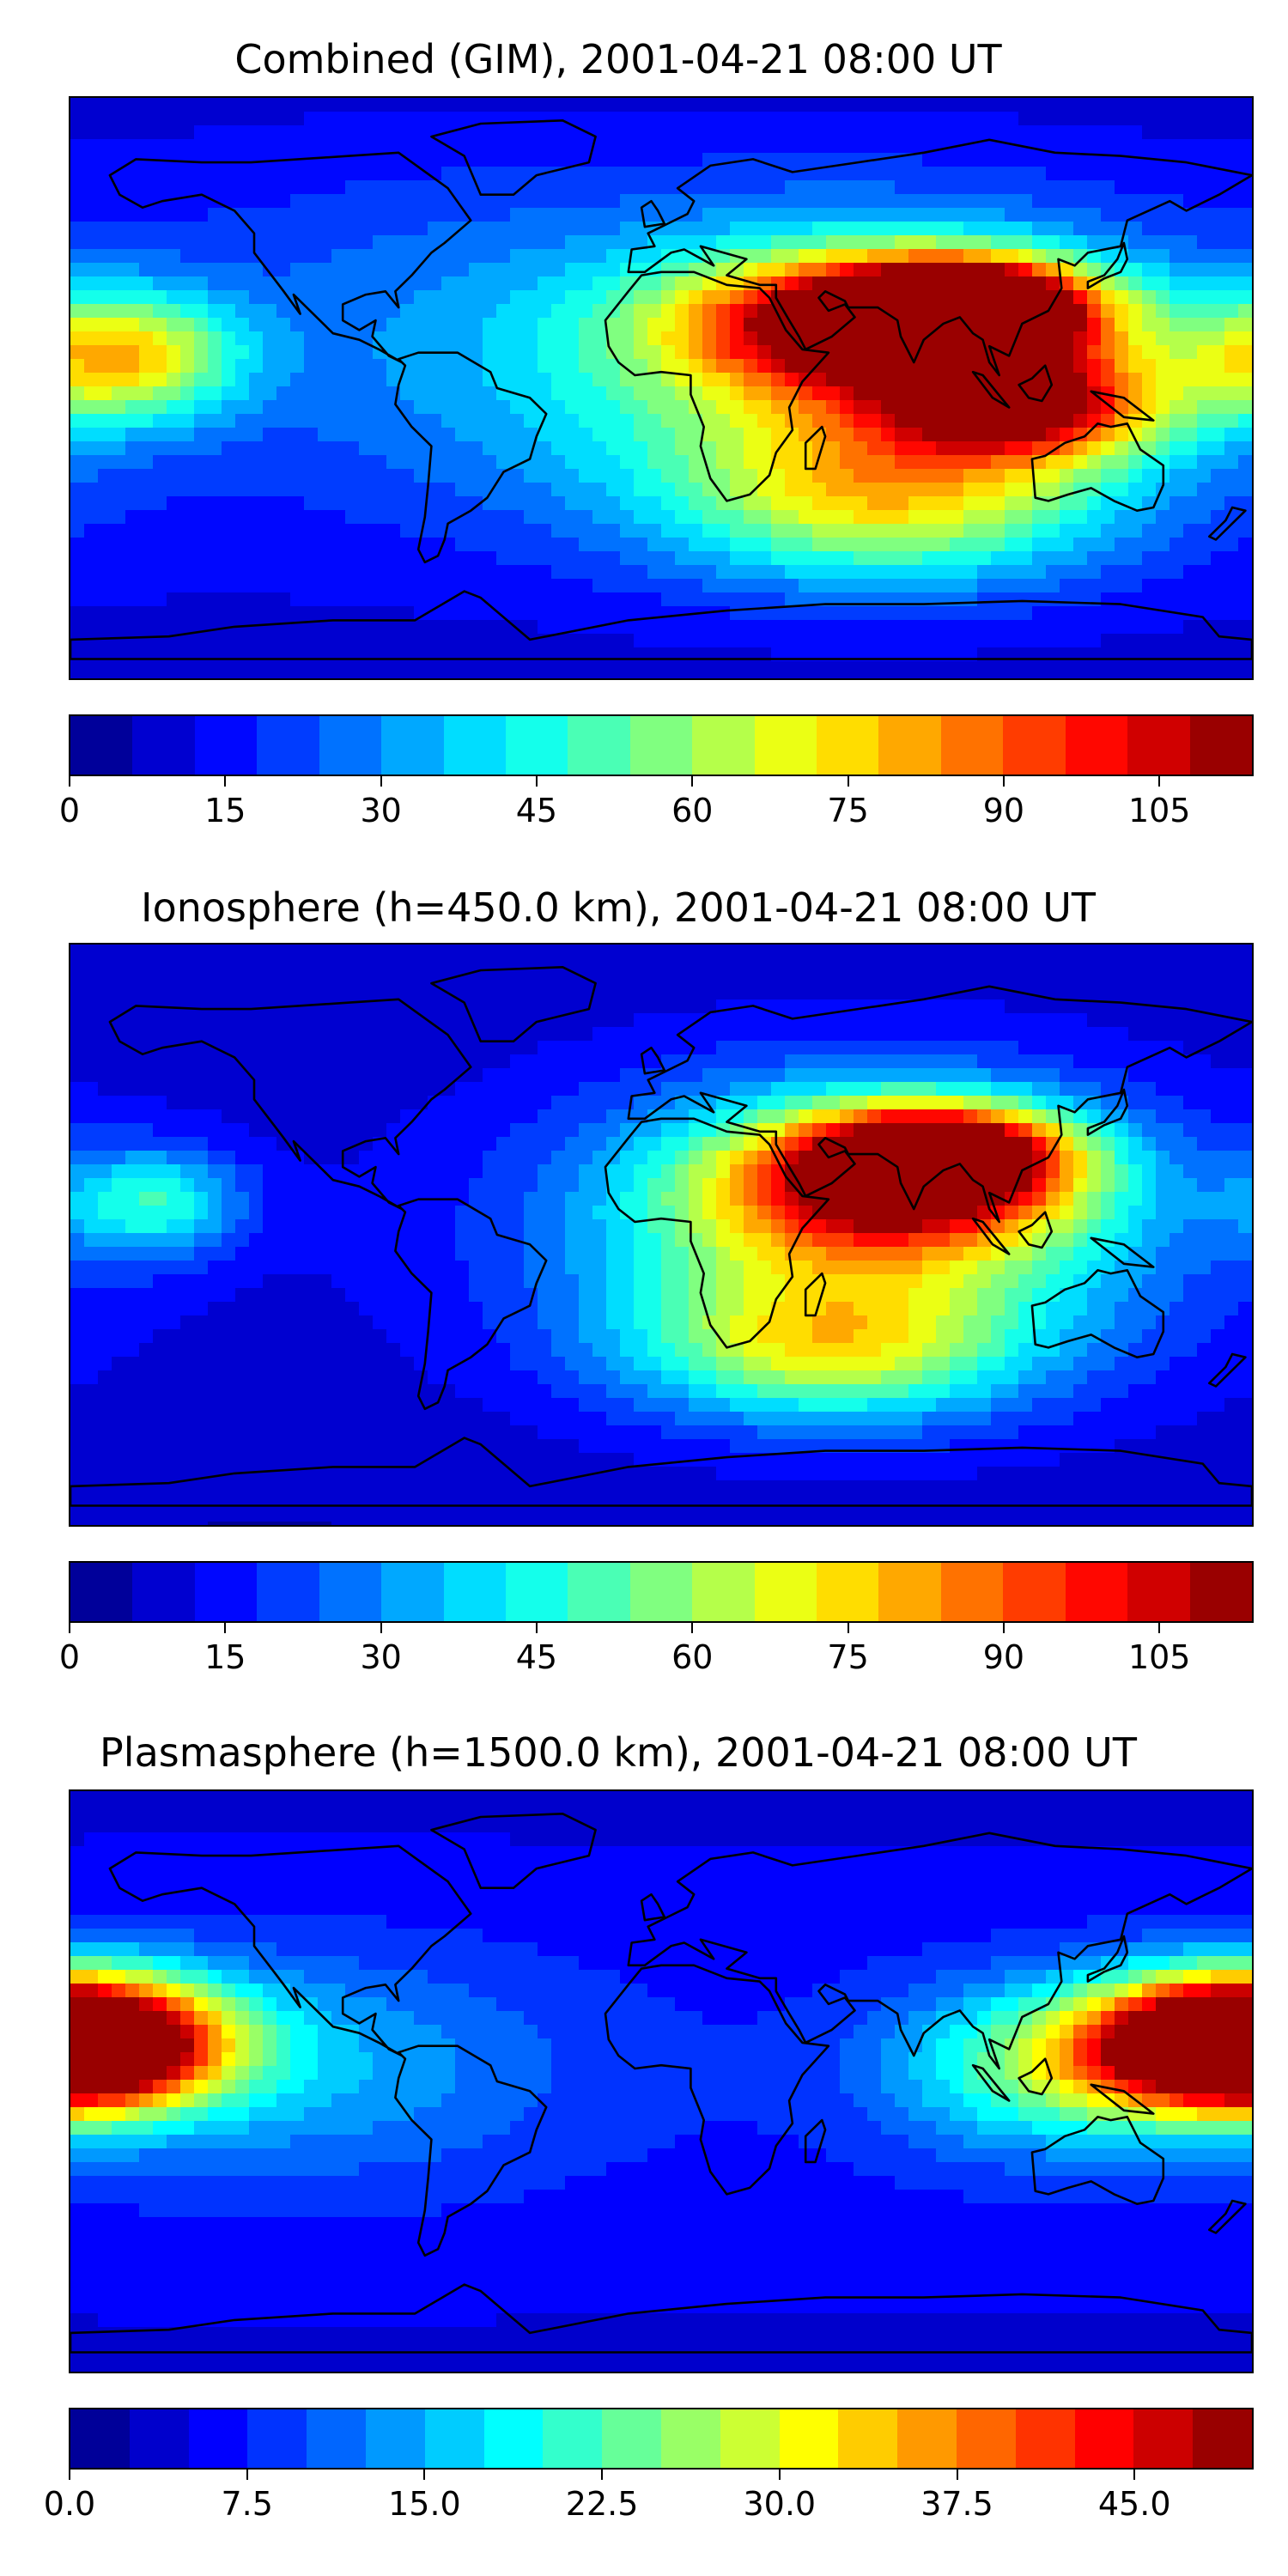 Image resolution: width=1288 pixels, height=2576 pixels. I want to click on tick-label: 22.5, so click(602, 2504).